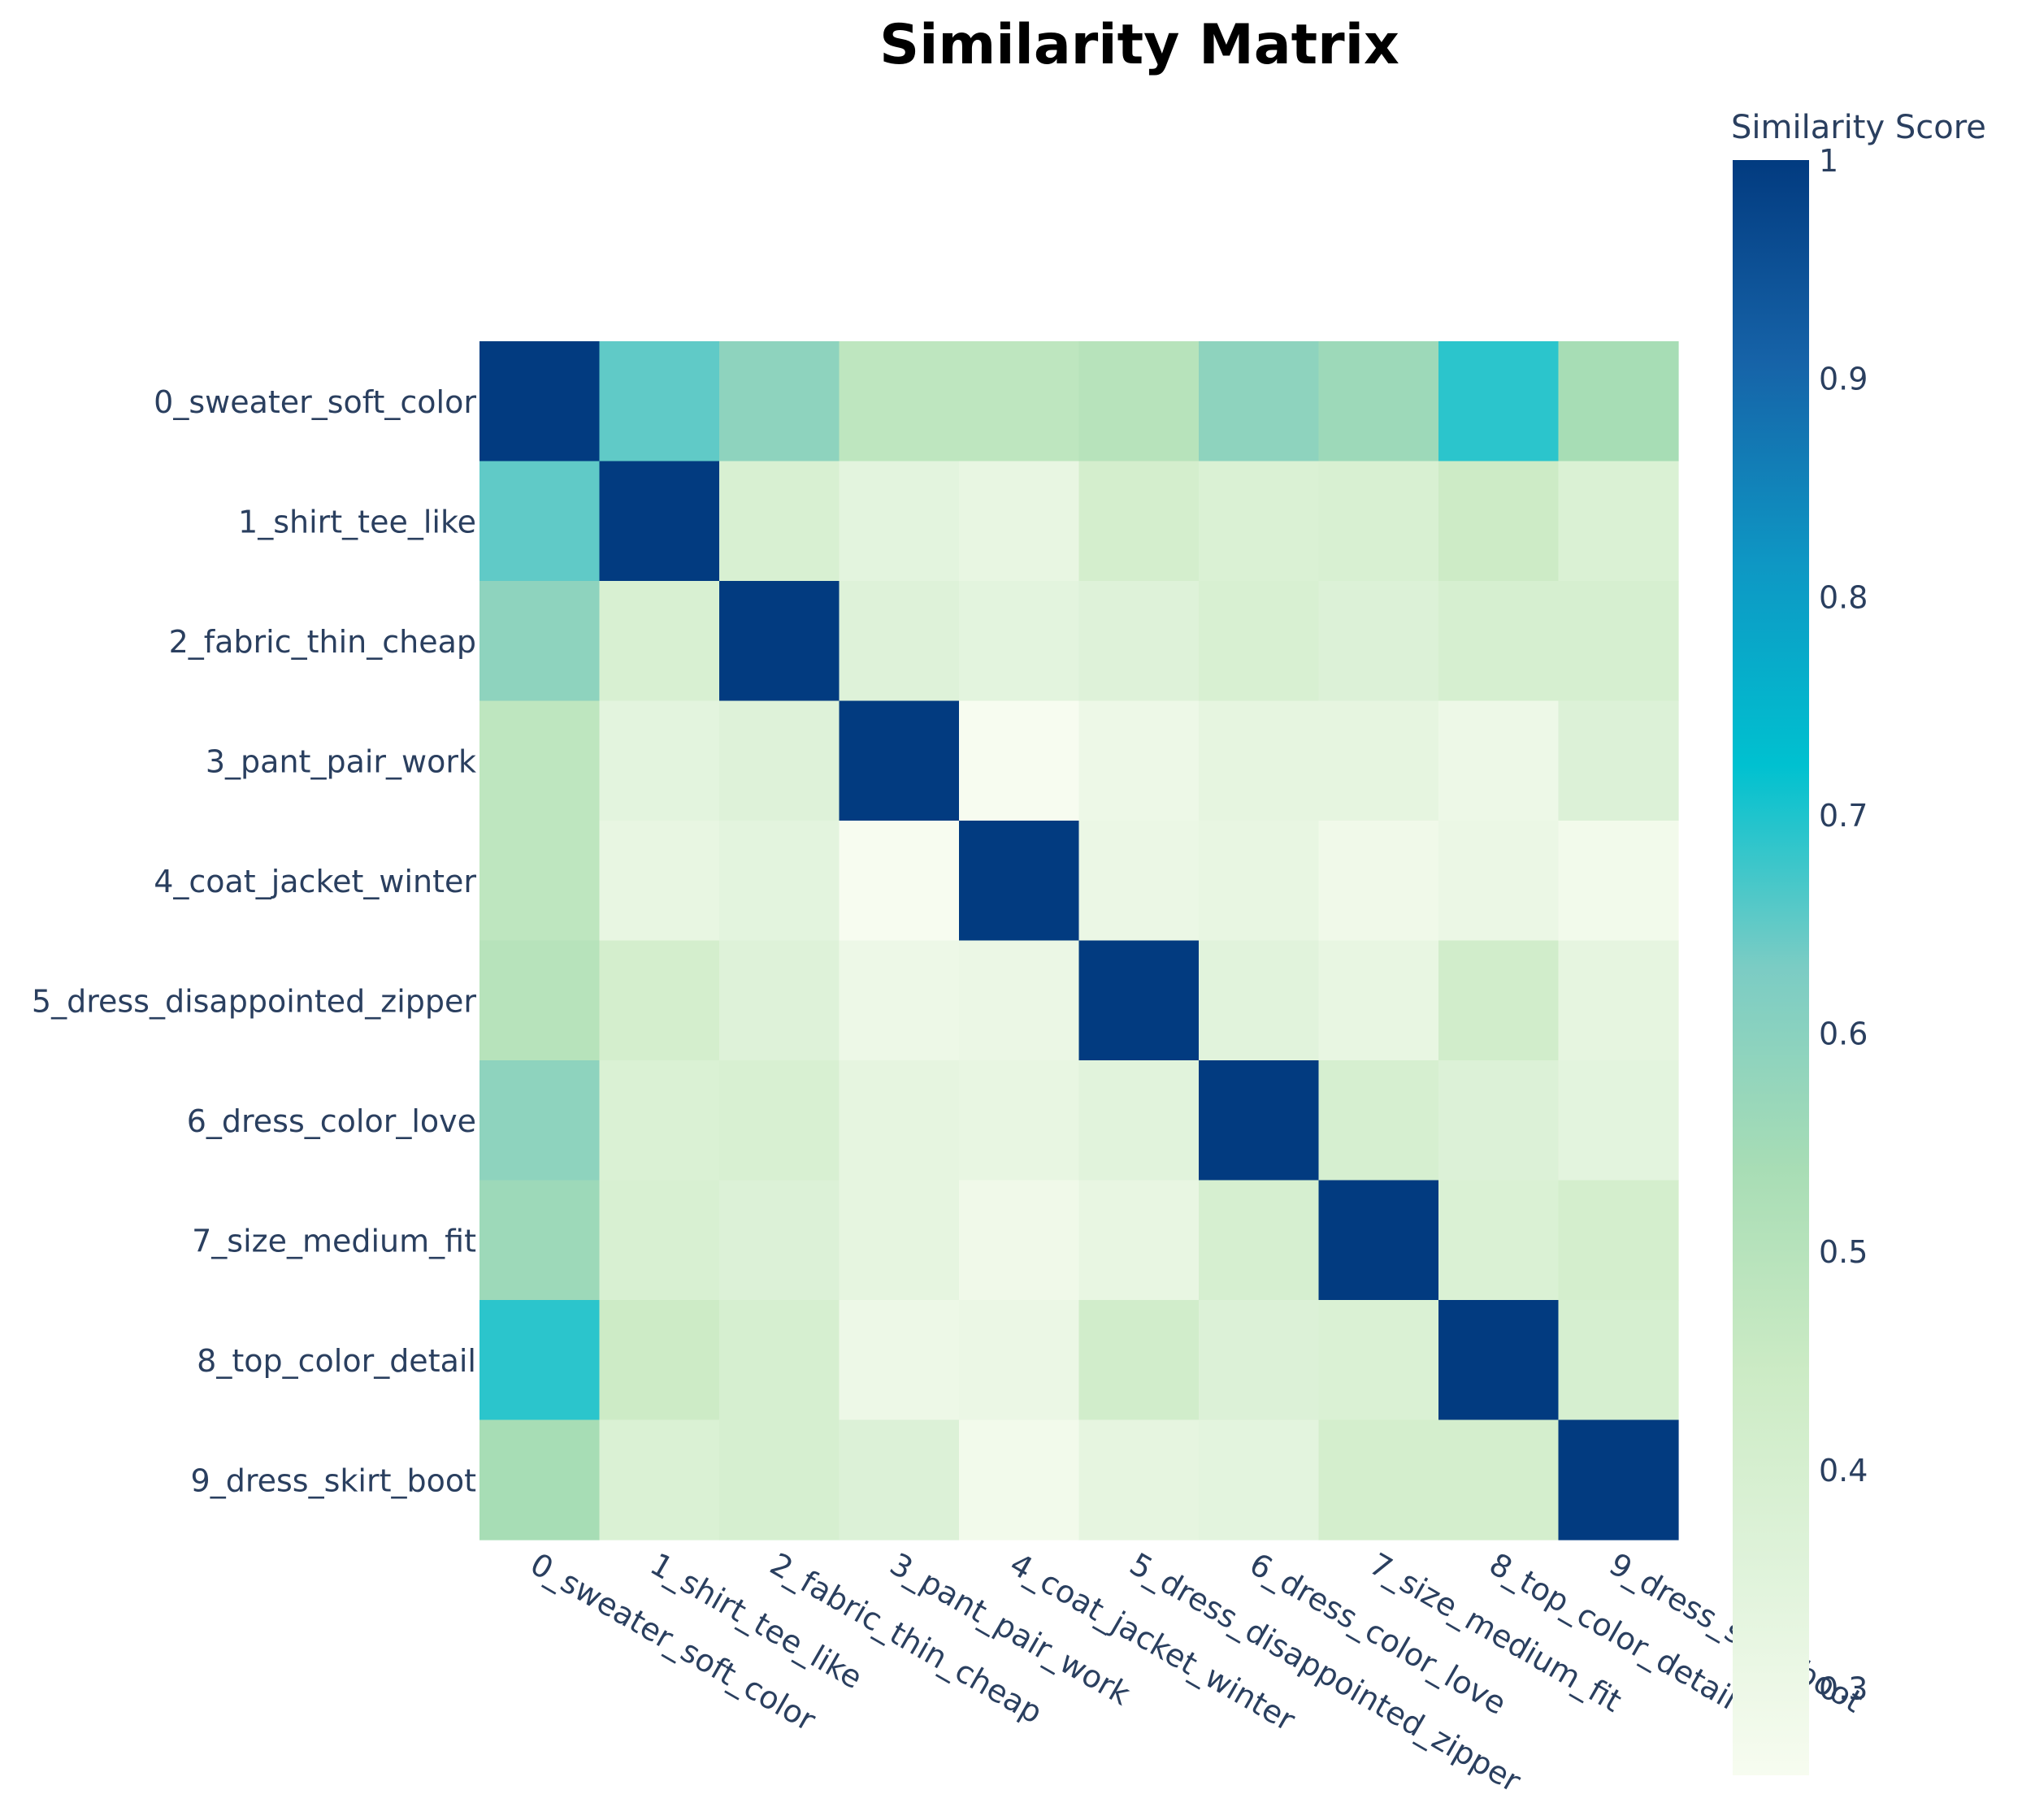 The width and height of the screenshot is (2035, 1820). I want to click on colorbar: Similarity Score 1 0.9 0.8 0.7 0.6 0.5 0.4 0.3, so click(1858, 942).